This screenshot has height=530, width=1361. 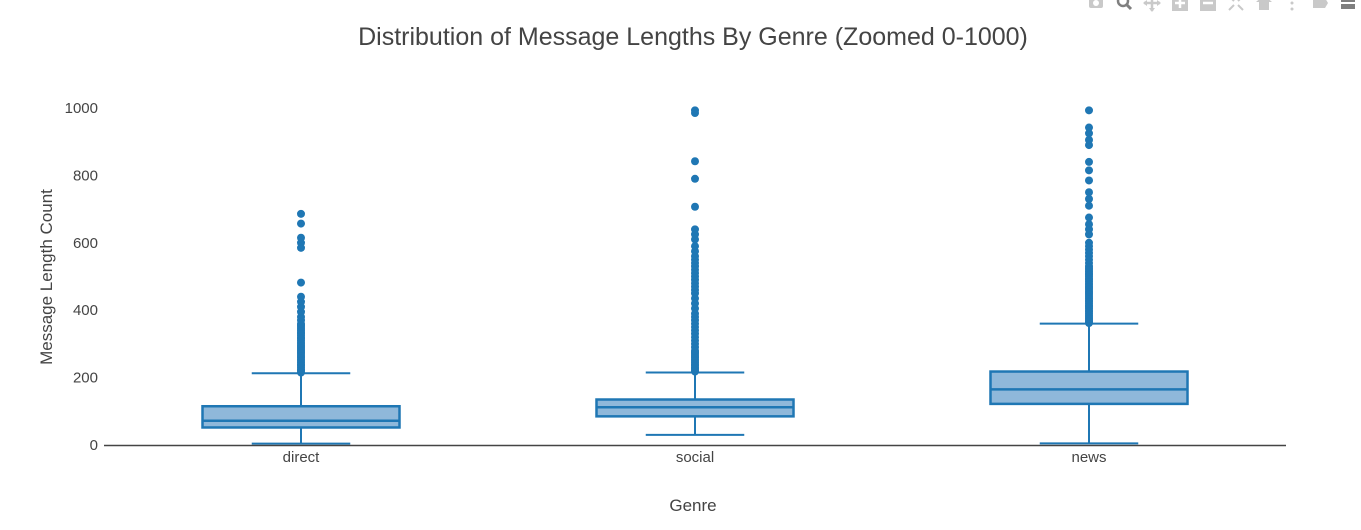 I want to click on x-tick-label-social: social, so click(x=695, y=457).